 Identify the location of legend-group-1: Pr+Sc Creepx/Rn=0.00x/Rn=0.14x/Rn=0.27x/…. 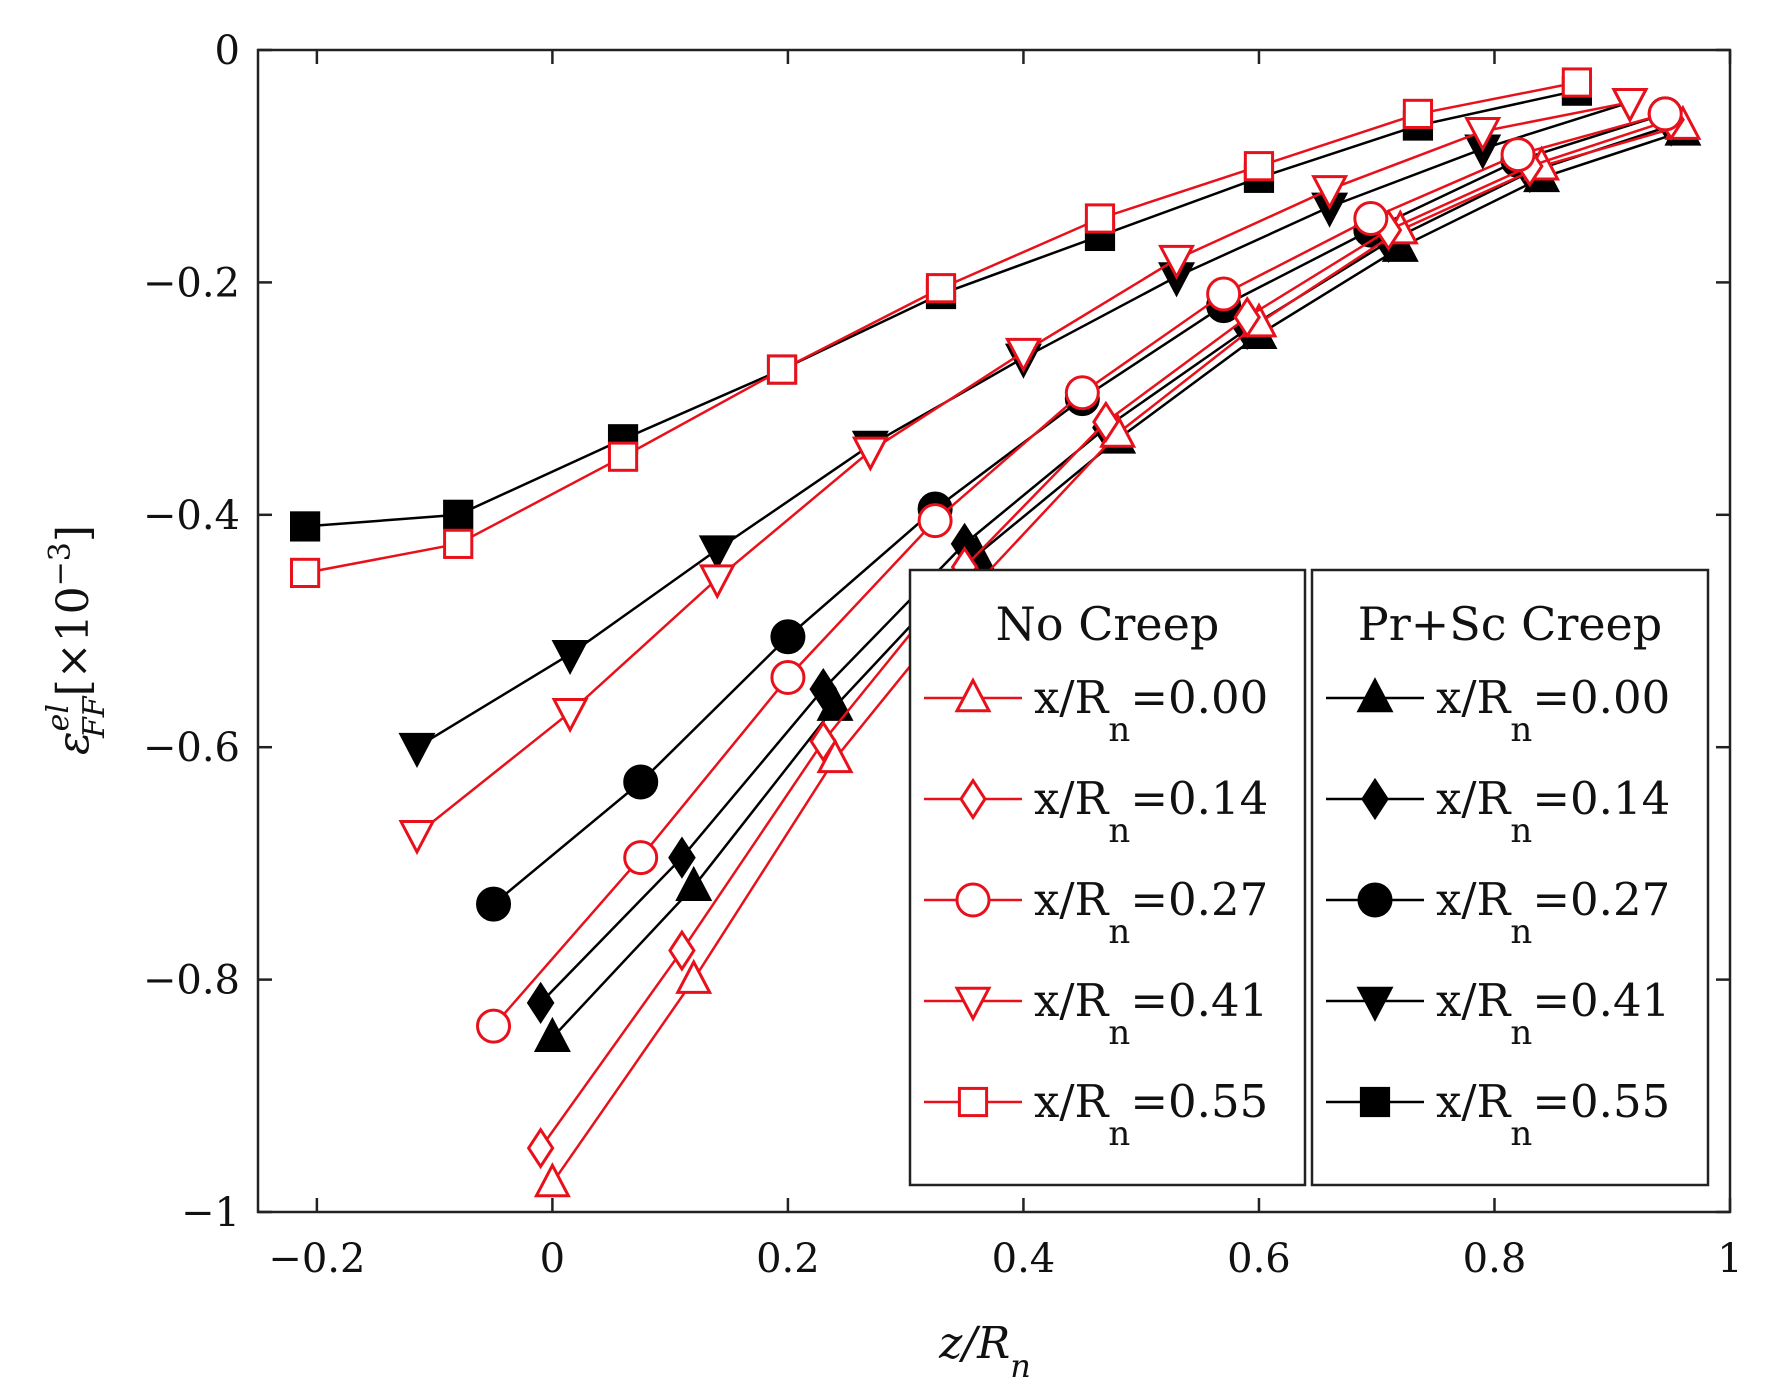
(1510, 877).